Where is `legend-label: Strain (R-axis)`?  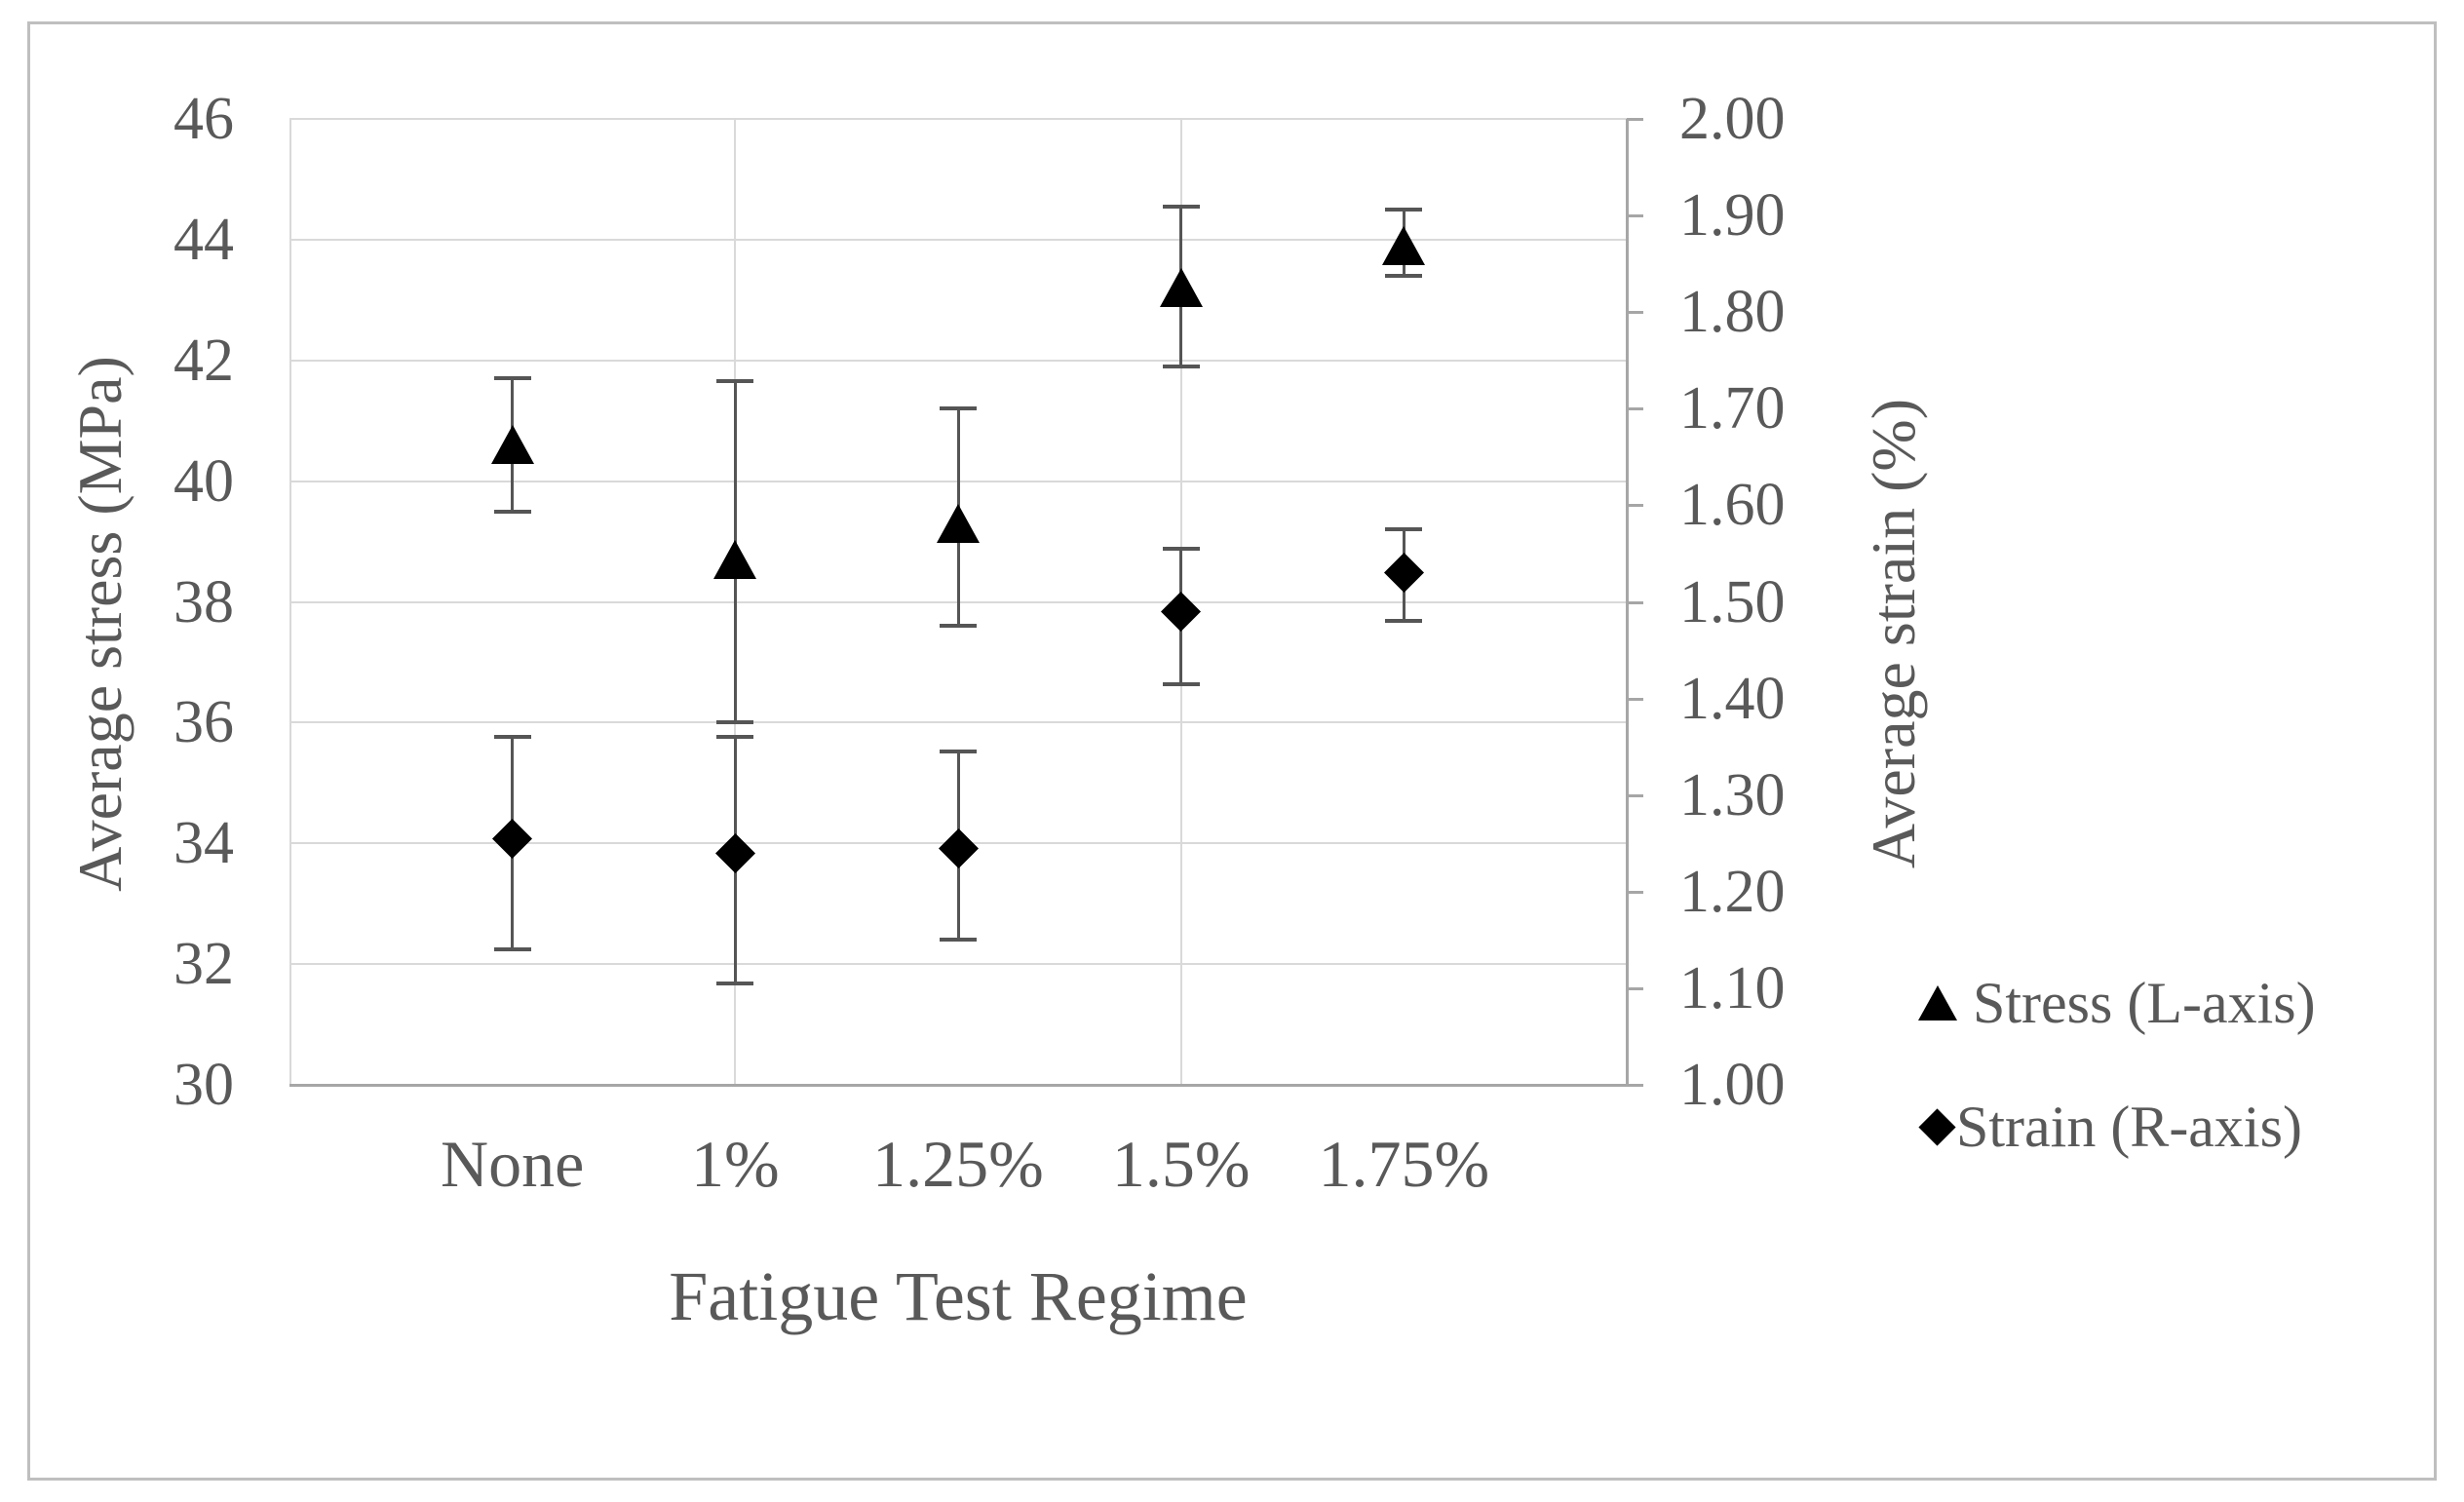
legend-label: Strain (R-axis) is located at coordinates (2129, 1127).